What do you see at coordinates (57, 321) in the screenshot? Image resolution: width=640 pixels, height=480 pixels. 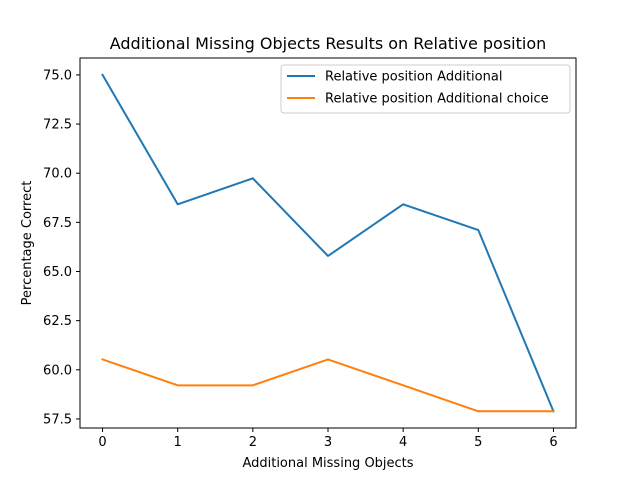 I see `y-tick-label: 62.5` at bounding box center [57, 321].